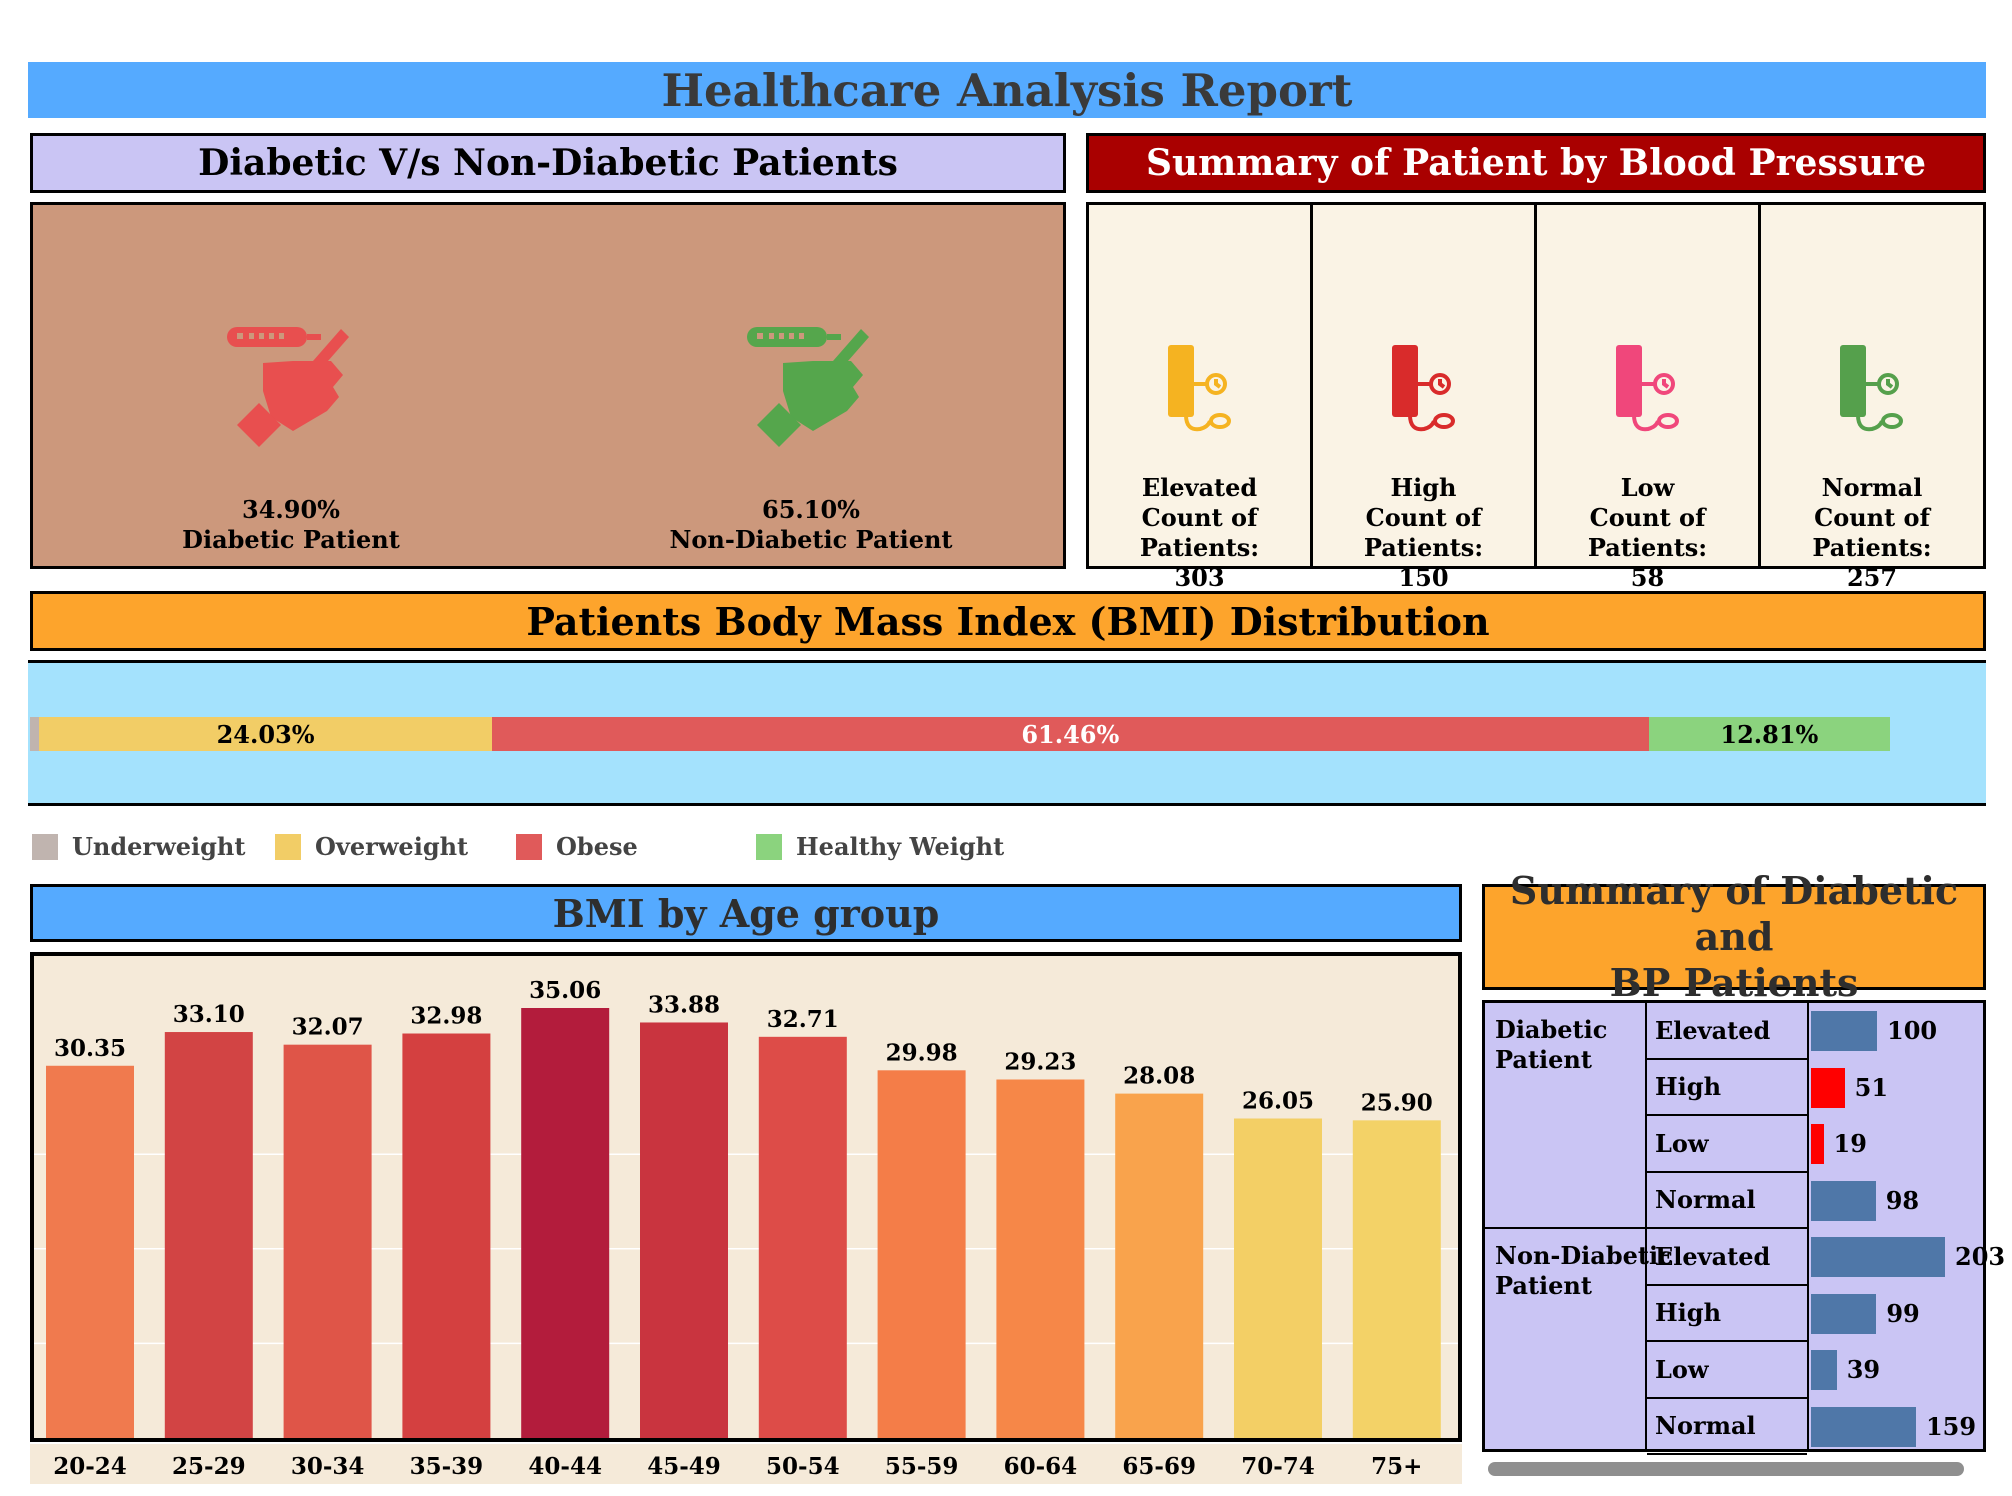 This screenshot has width=2012, height=1496. I want to click on bmi-segment-healthy-weight: 12.81%, so click(1769, 734).